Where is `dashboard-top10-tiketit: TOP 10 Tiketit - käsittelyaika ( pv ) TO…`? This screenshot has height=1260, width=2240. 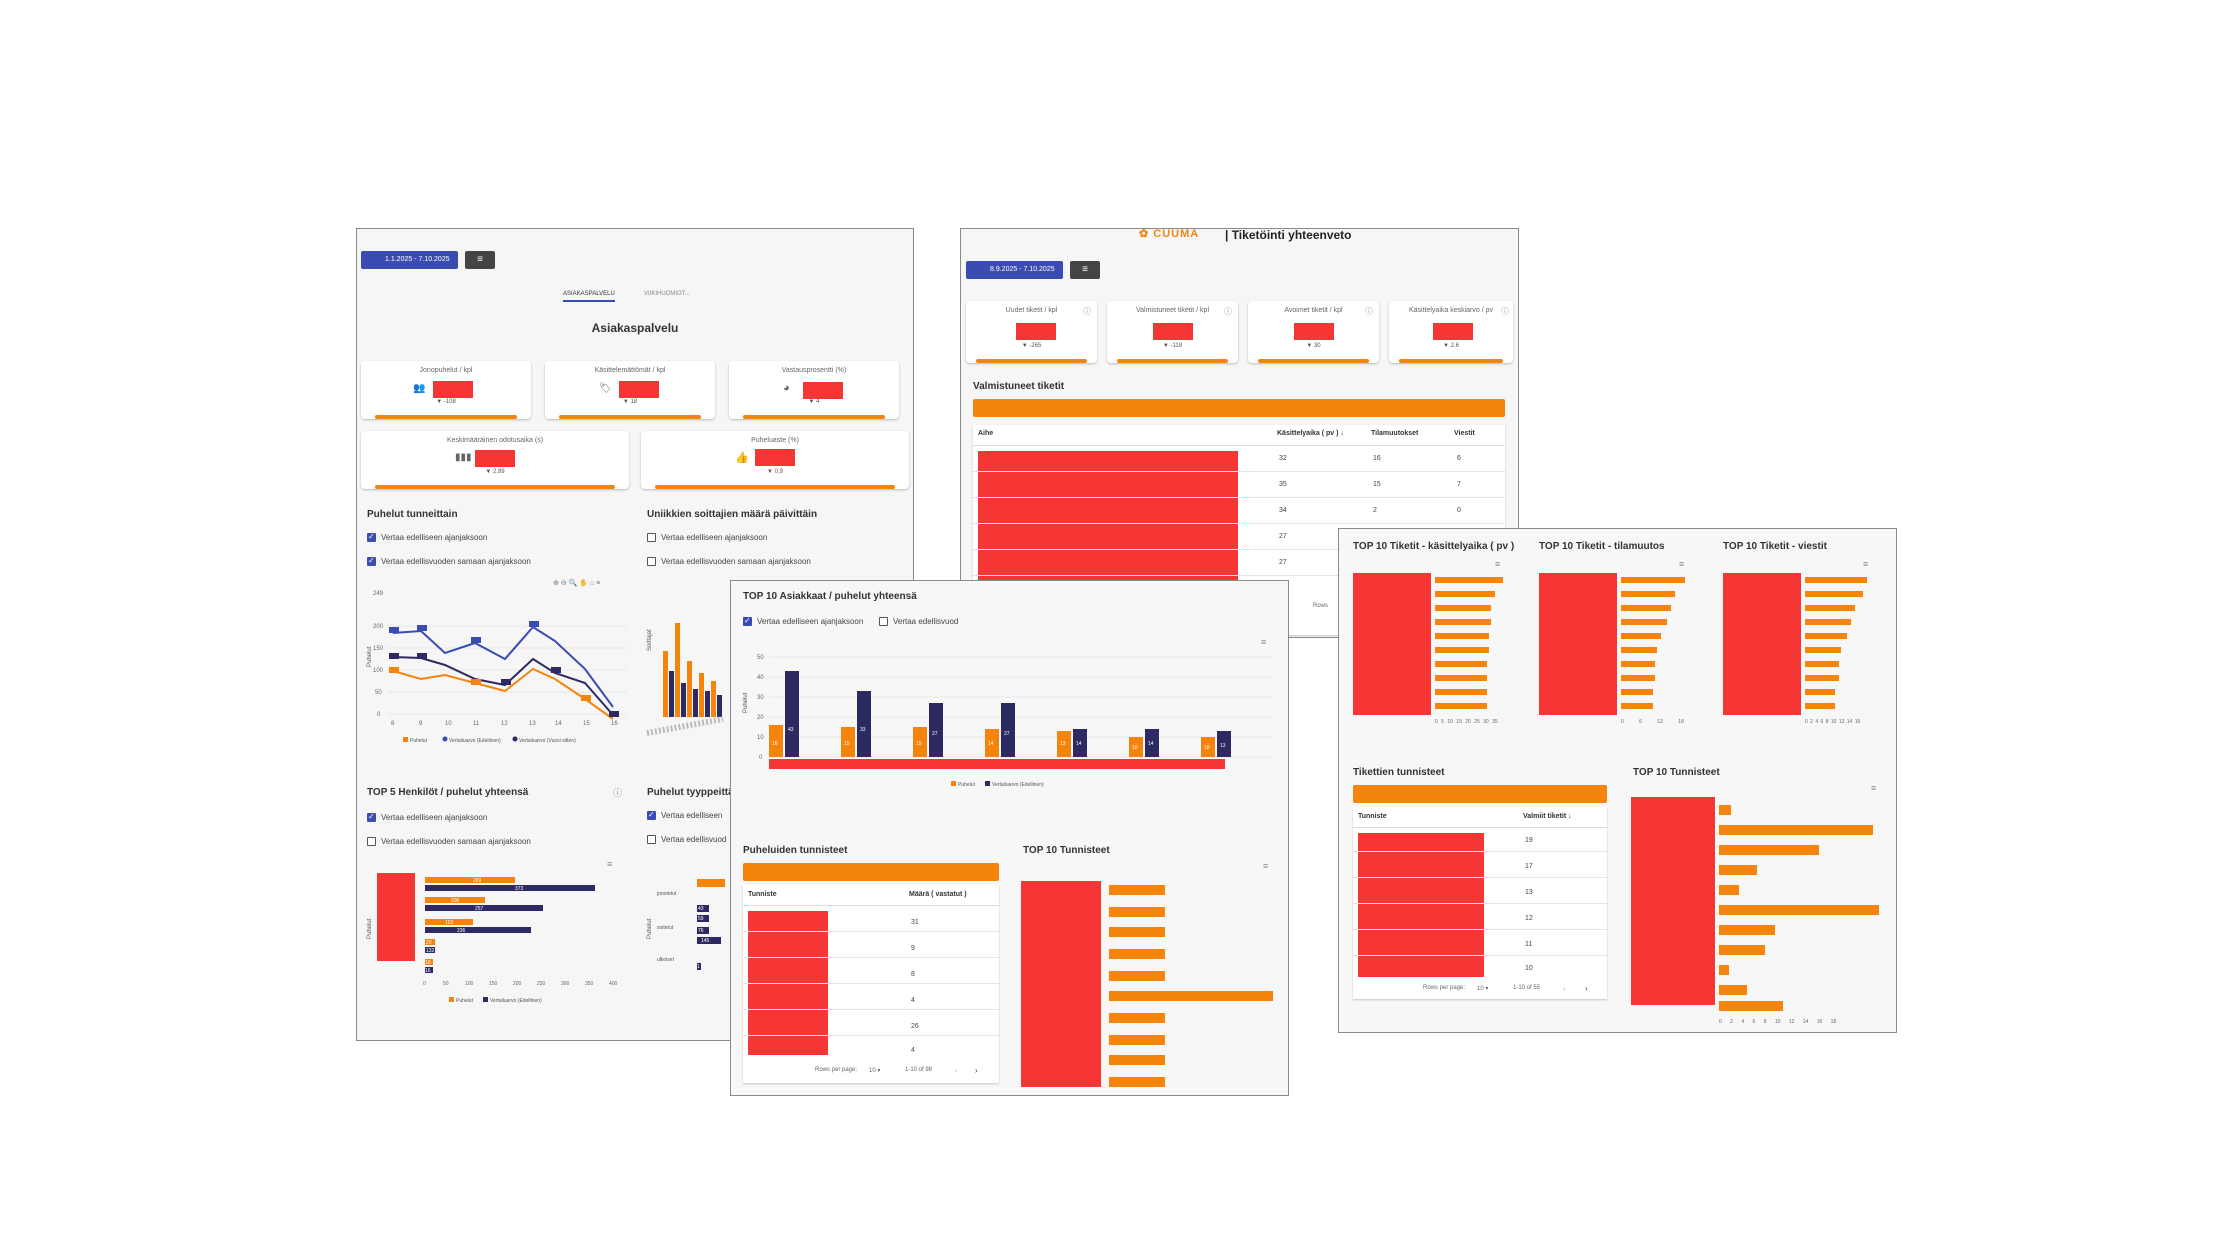
dashboard-top10-tiketit: TOP 10 Tiketit - käsittelyaika ( pv ) TO… is located at coordinates (1617, 780).